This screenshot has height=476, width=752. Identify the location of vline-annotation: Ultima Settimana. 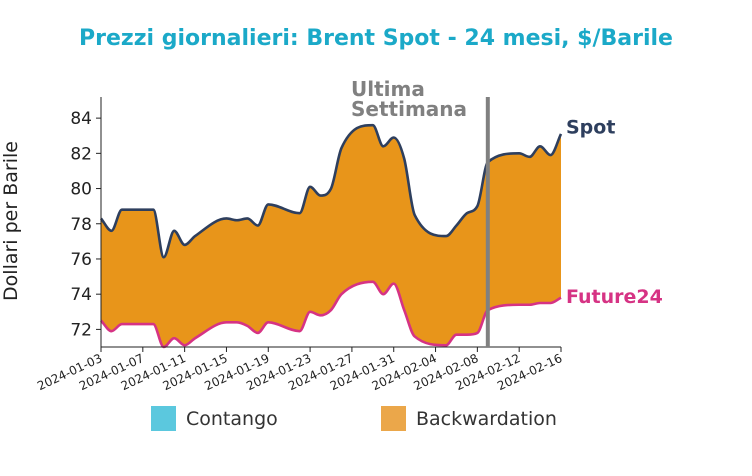
(420, 212).